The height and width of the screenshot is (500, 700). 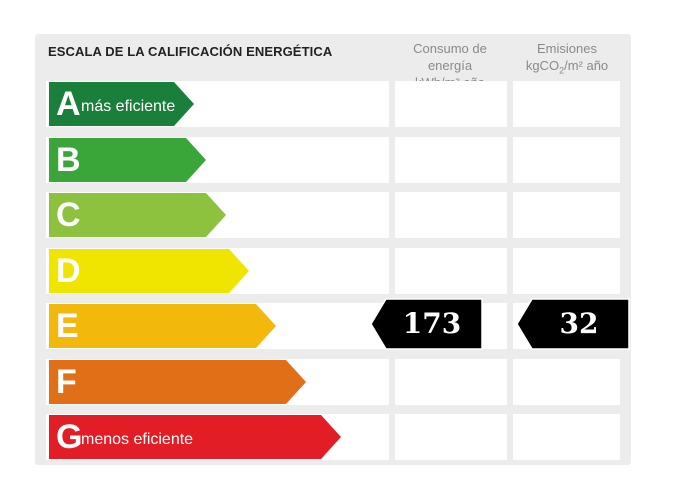 What do you see at coordinates (137, 215) in the screenshot?
I see `rating-arrow-c: C` at bounding box center [137, 215].